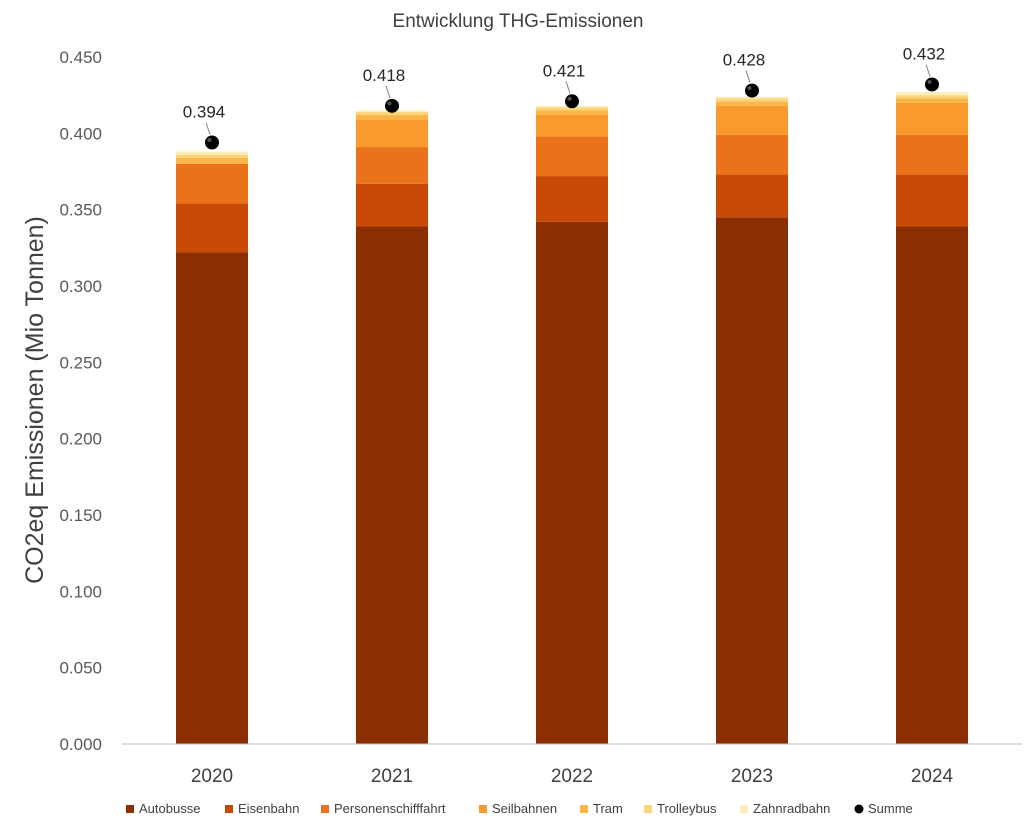 Image resolution: width=1024 pixels, height=835 pixels. Describe the element at coordinates (80, 439) in the screenshot. I see `y-tick-label: 0.200` at that location.